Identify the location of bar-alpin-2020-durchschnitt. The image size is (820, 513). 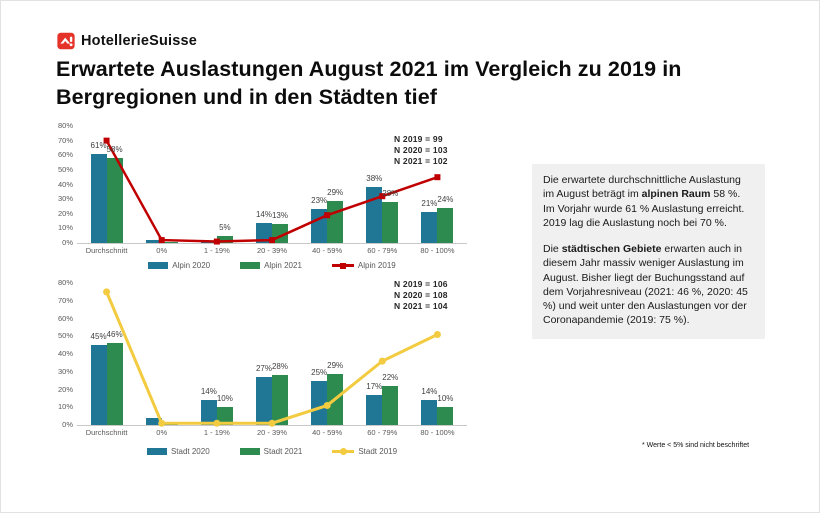
(98, 198).